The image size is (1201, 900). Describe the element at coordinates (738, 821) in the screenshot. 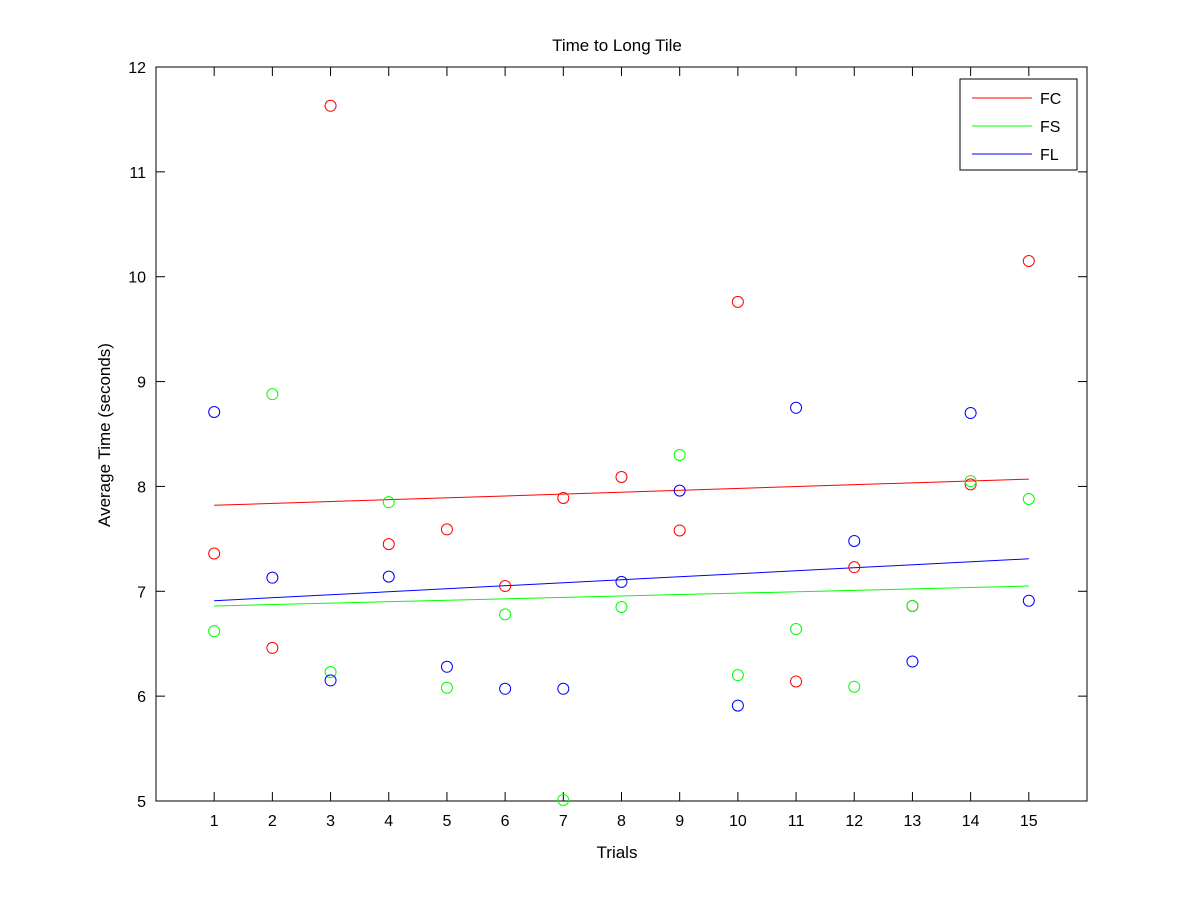

I see `x-tick-label: 10` at that location.